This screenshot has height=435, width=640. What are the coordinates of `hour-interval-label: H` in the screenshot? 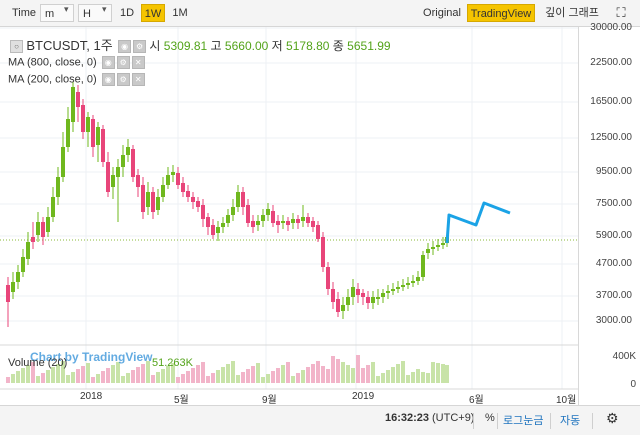 It's located at (87, 14).